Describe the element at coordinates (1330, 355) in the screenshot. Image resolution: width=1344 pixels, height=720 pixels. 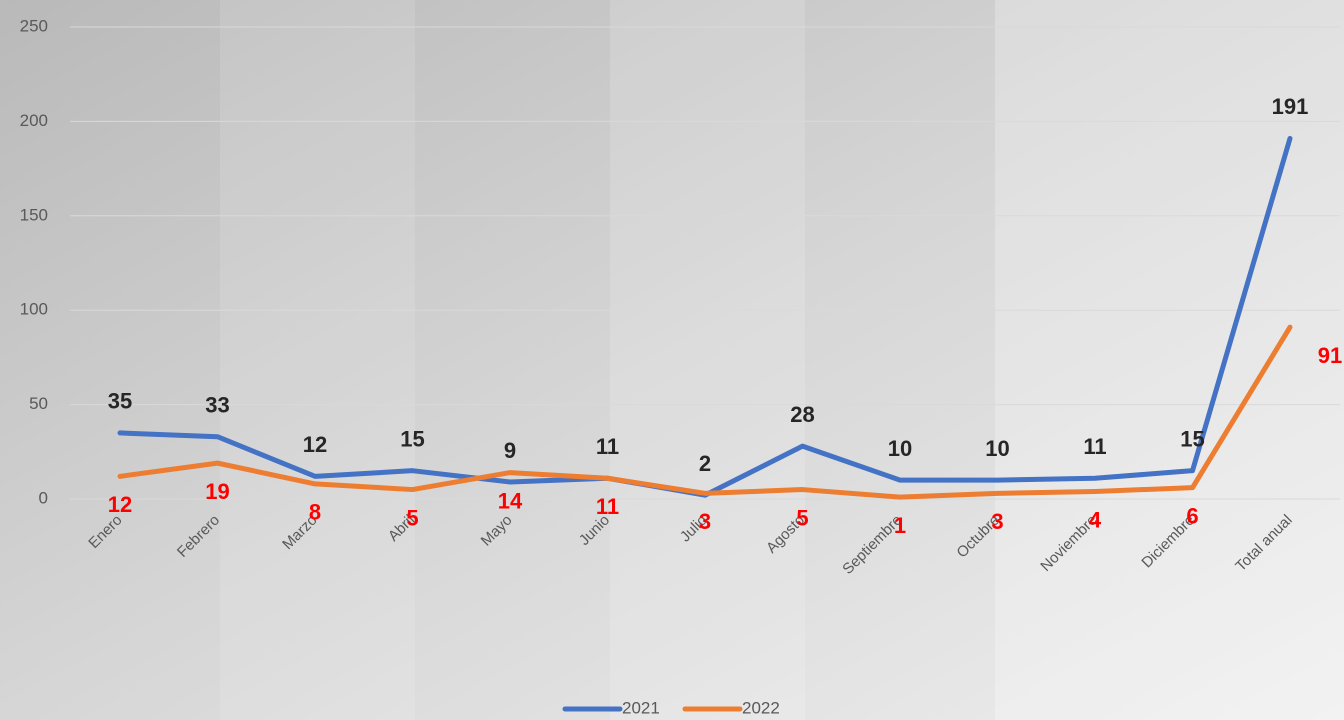
I see `data-label: 91` at that location.